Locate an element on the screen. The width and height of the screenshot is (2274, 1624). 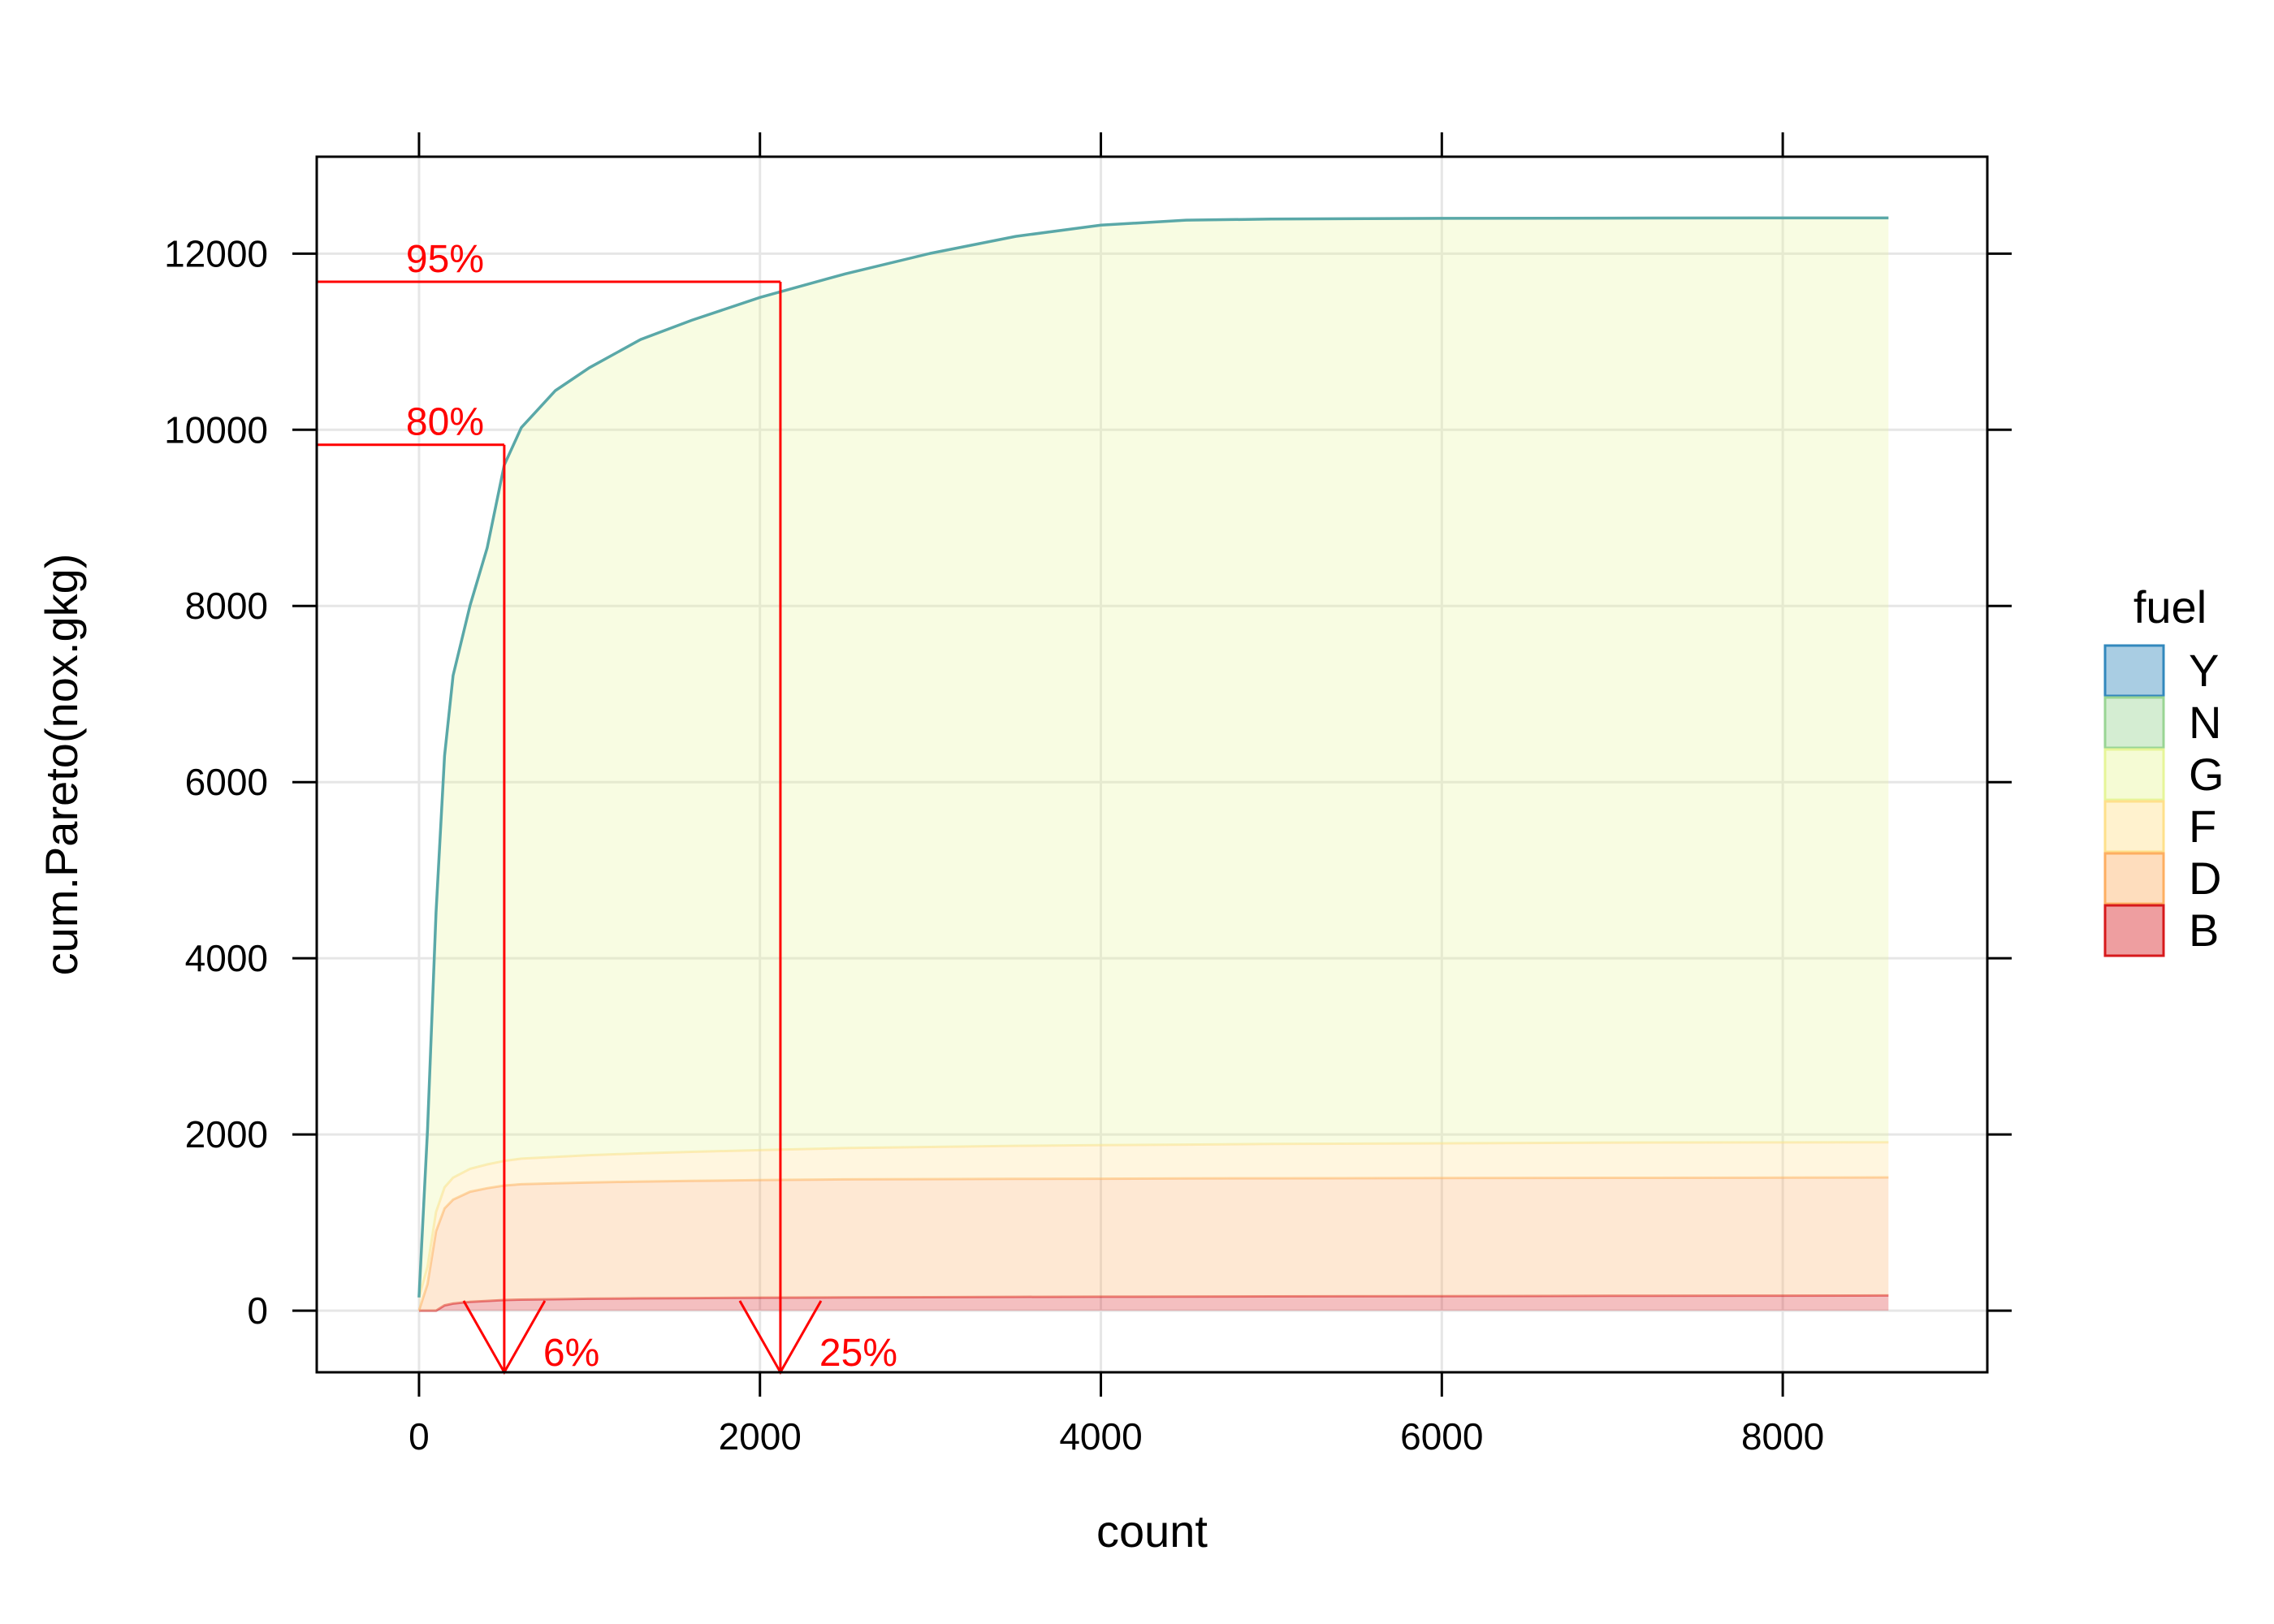
y-tick-label: 8000 is located at coordinates (226, 606).